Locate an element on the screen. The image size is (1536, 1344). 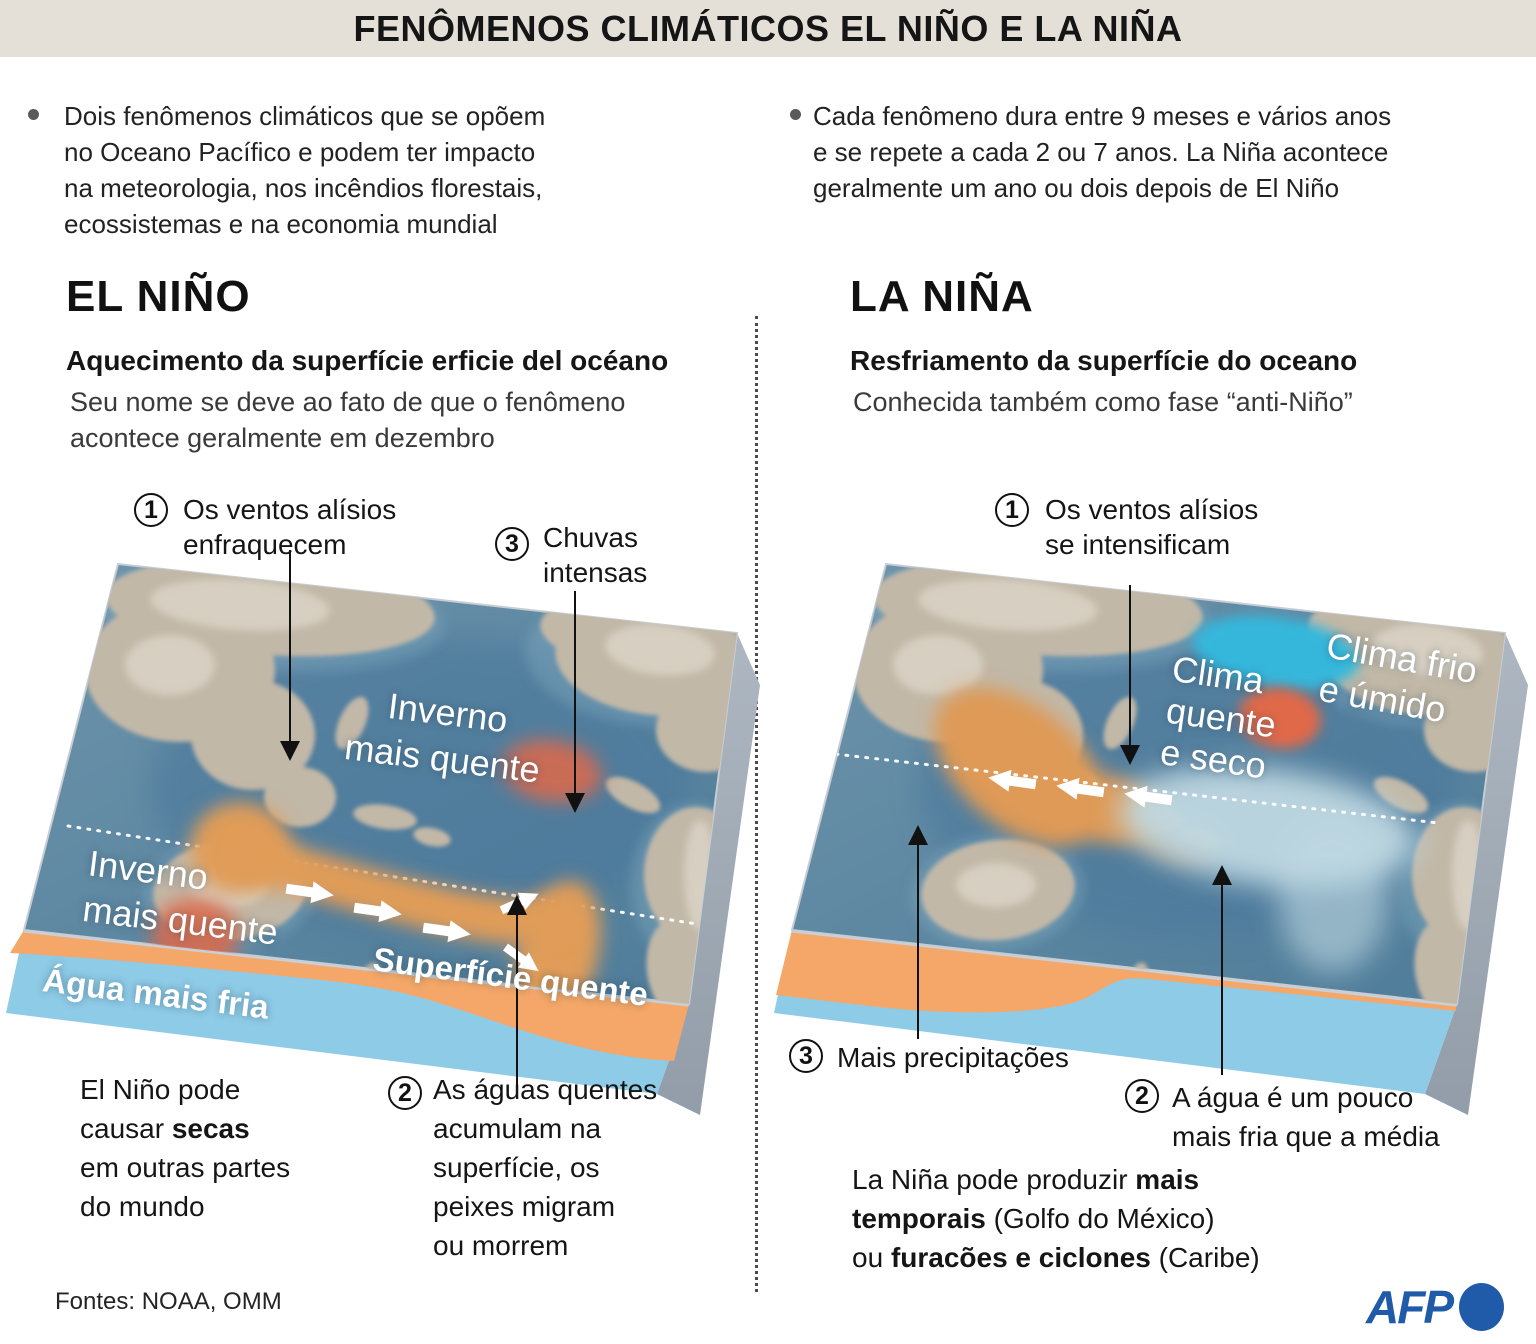
note-line: causar secas is located at coordinates (185, 1128).